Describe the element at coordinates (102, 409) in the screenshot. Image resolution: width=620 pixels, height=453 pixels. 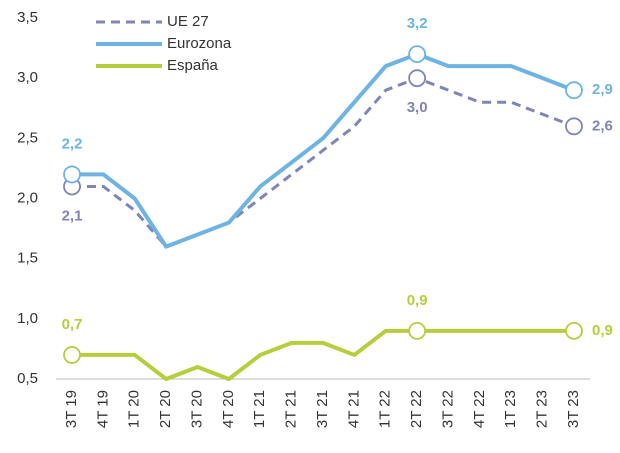
I see `x-tick-label: 4T 19` at that location.